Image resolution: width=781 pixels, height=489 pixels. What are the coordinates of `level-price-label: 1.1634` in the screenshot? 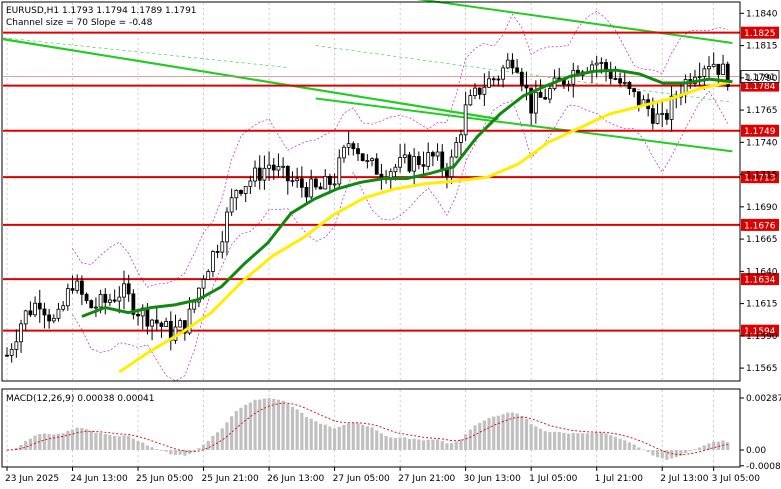 It's located at (760, 281).